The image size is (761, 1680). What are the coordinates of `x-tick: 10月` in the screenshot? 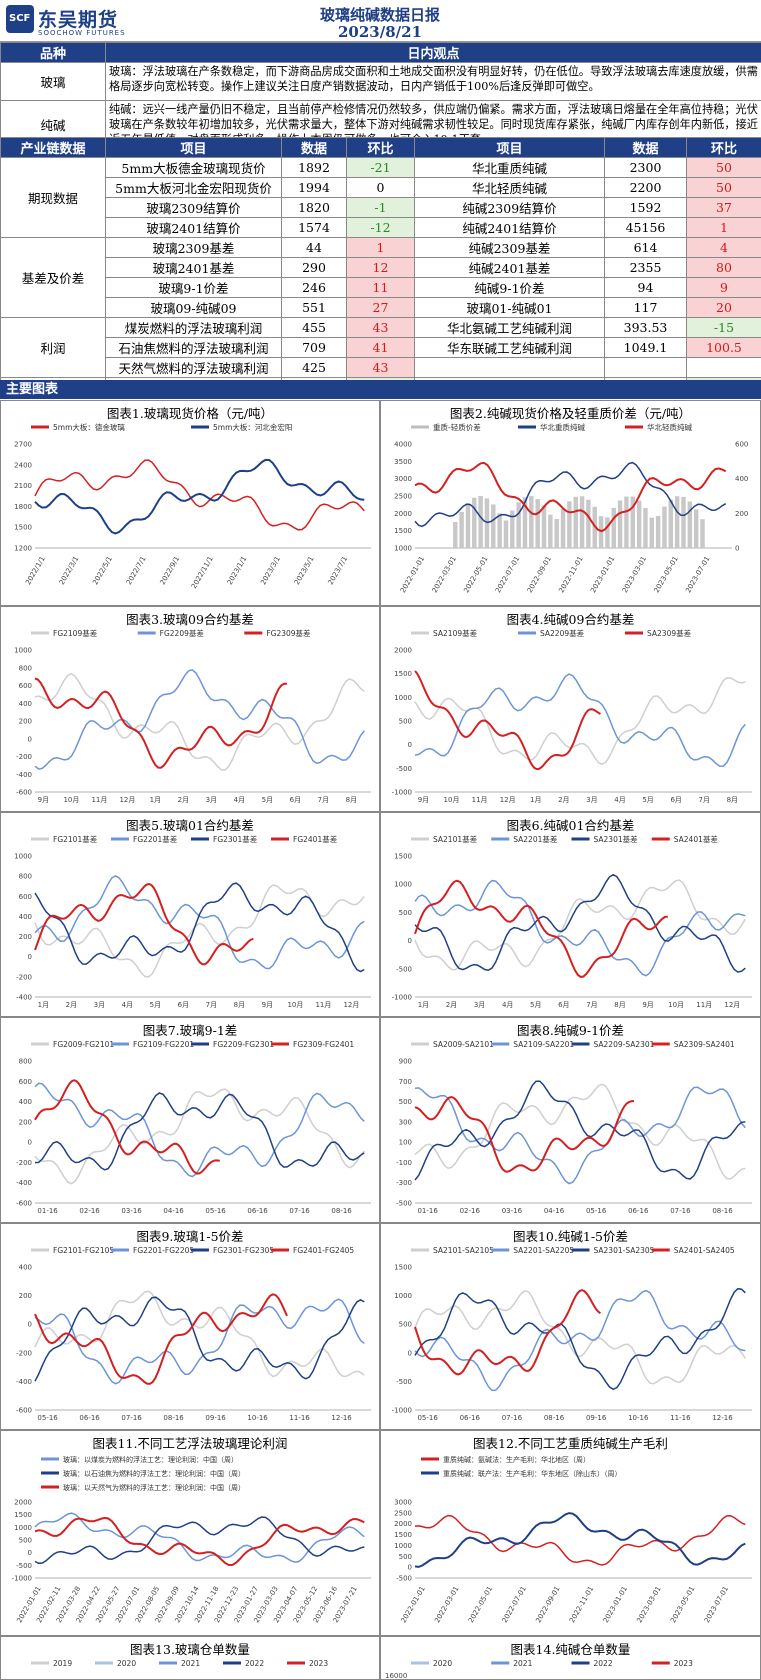 It's located at (295, 1005).